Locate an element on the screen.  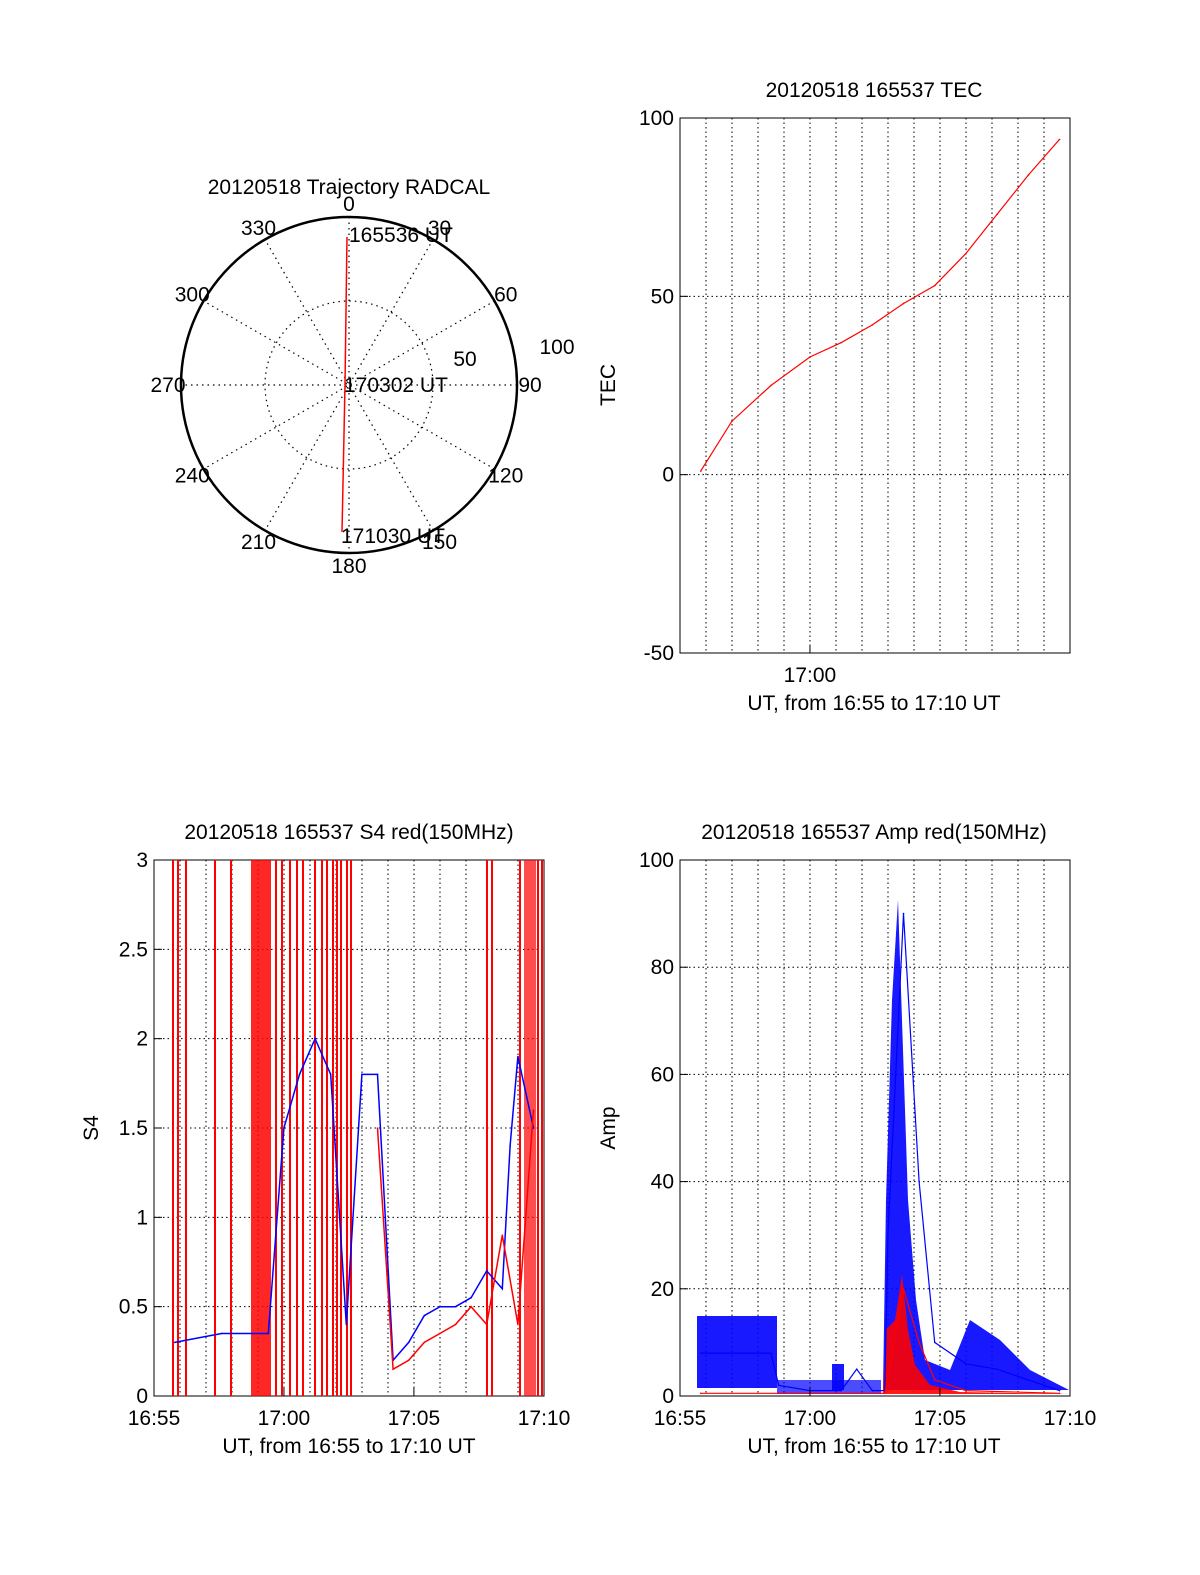
trajectory-track is located at coordinates (344, 384).